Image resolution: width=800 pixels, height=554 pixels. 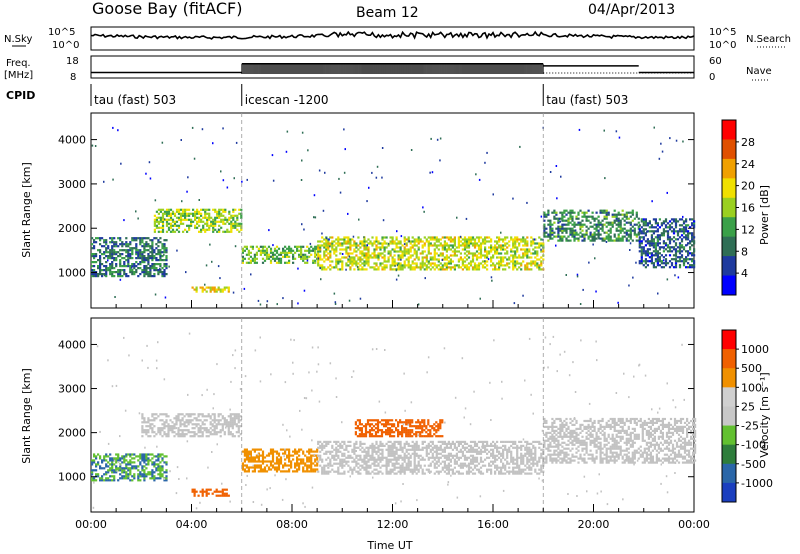 What do you see at coordinates (387, 13) in the screenshot?
I see `beam-title: Beam 12` at bounding box center [387, 13].